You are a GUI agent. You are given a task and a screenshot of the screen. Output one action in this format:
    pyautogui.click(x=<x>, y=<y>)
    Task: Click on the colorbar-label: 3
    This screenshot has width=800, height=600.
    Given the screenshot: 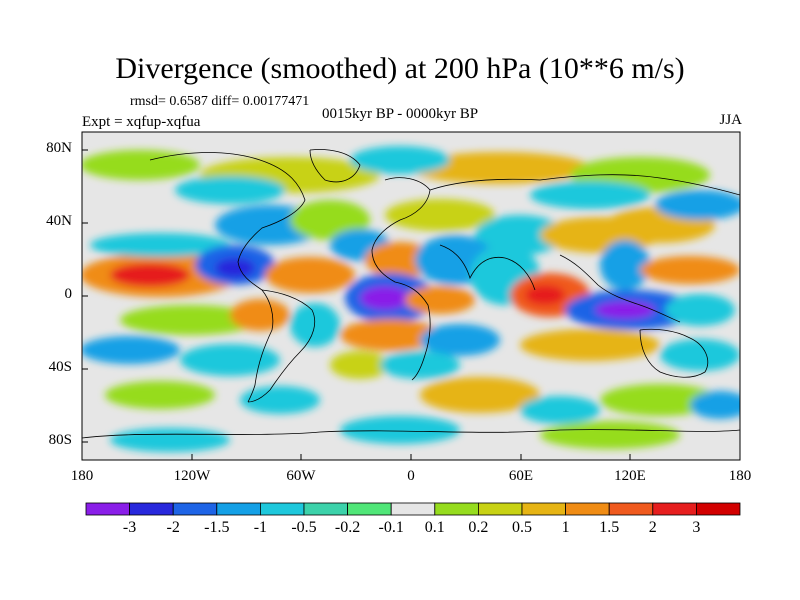 What is the action you would take?
    pyautogui.click(x=696, y=527)
    